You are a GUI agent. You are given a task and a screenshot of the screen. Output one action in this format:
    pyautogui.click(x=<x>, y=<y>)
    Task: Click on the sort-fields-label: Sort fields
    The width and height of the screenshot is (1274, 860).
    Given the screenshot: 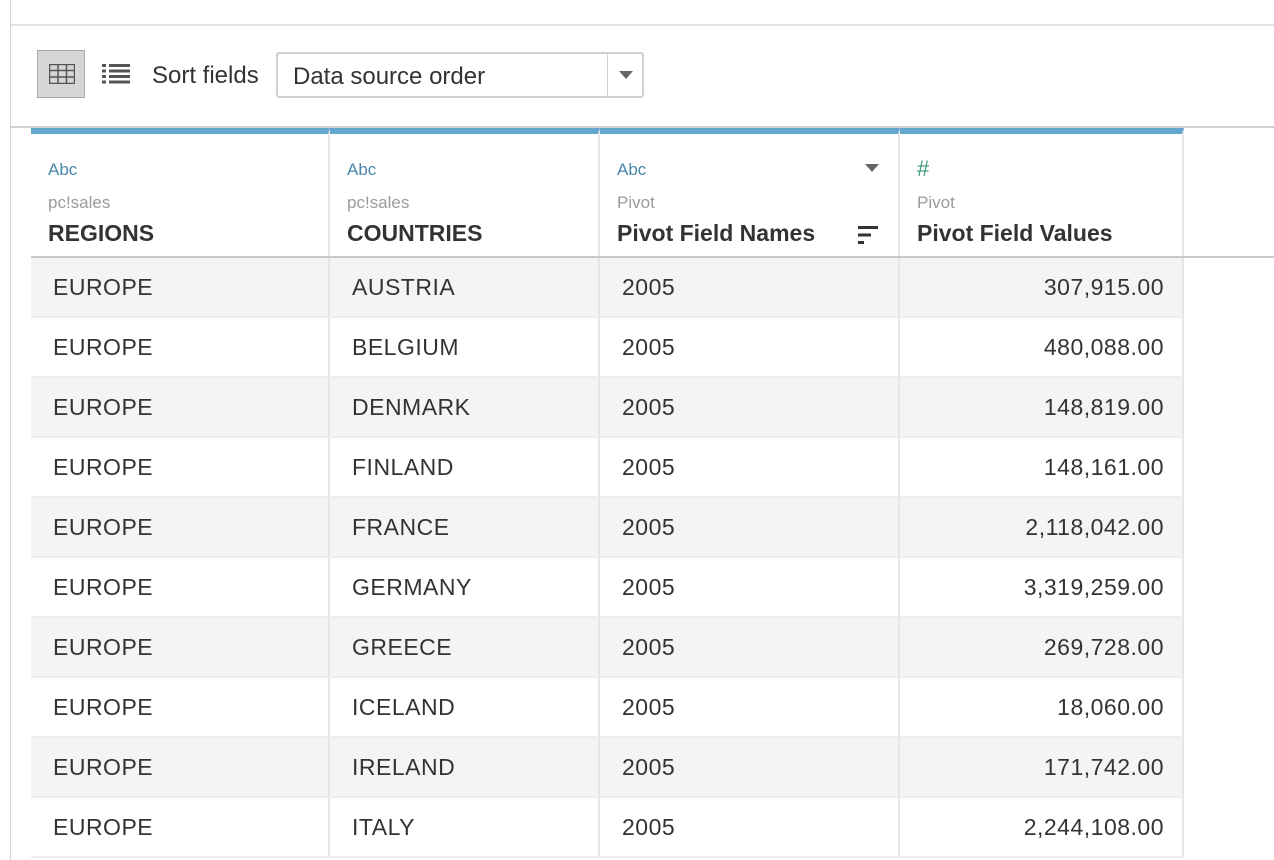 What is the action you would take?
    pyautogui.click(x=205, y=75)
    